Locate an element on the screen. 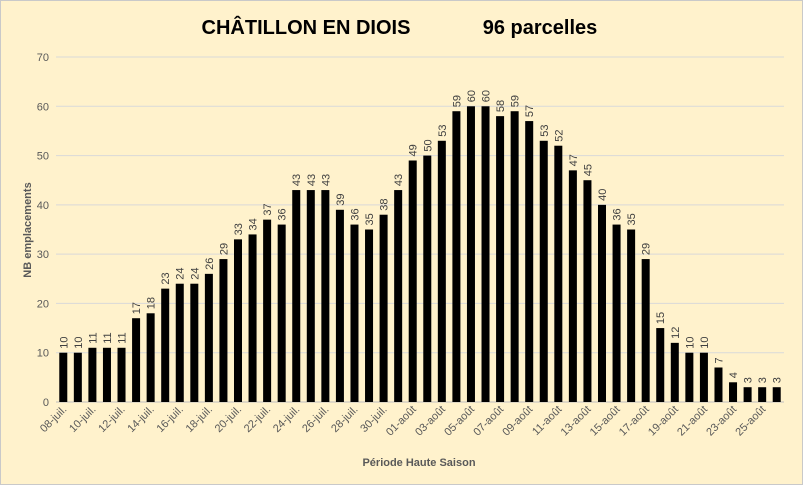  y-tick-label: 50 is located at coordinates (43, 157).